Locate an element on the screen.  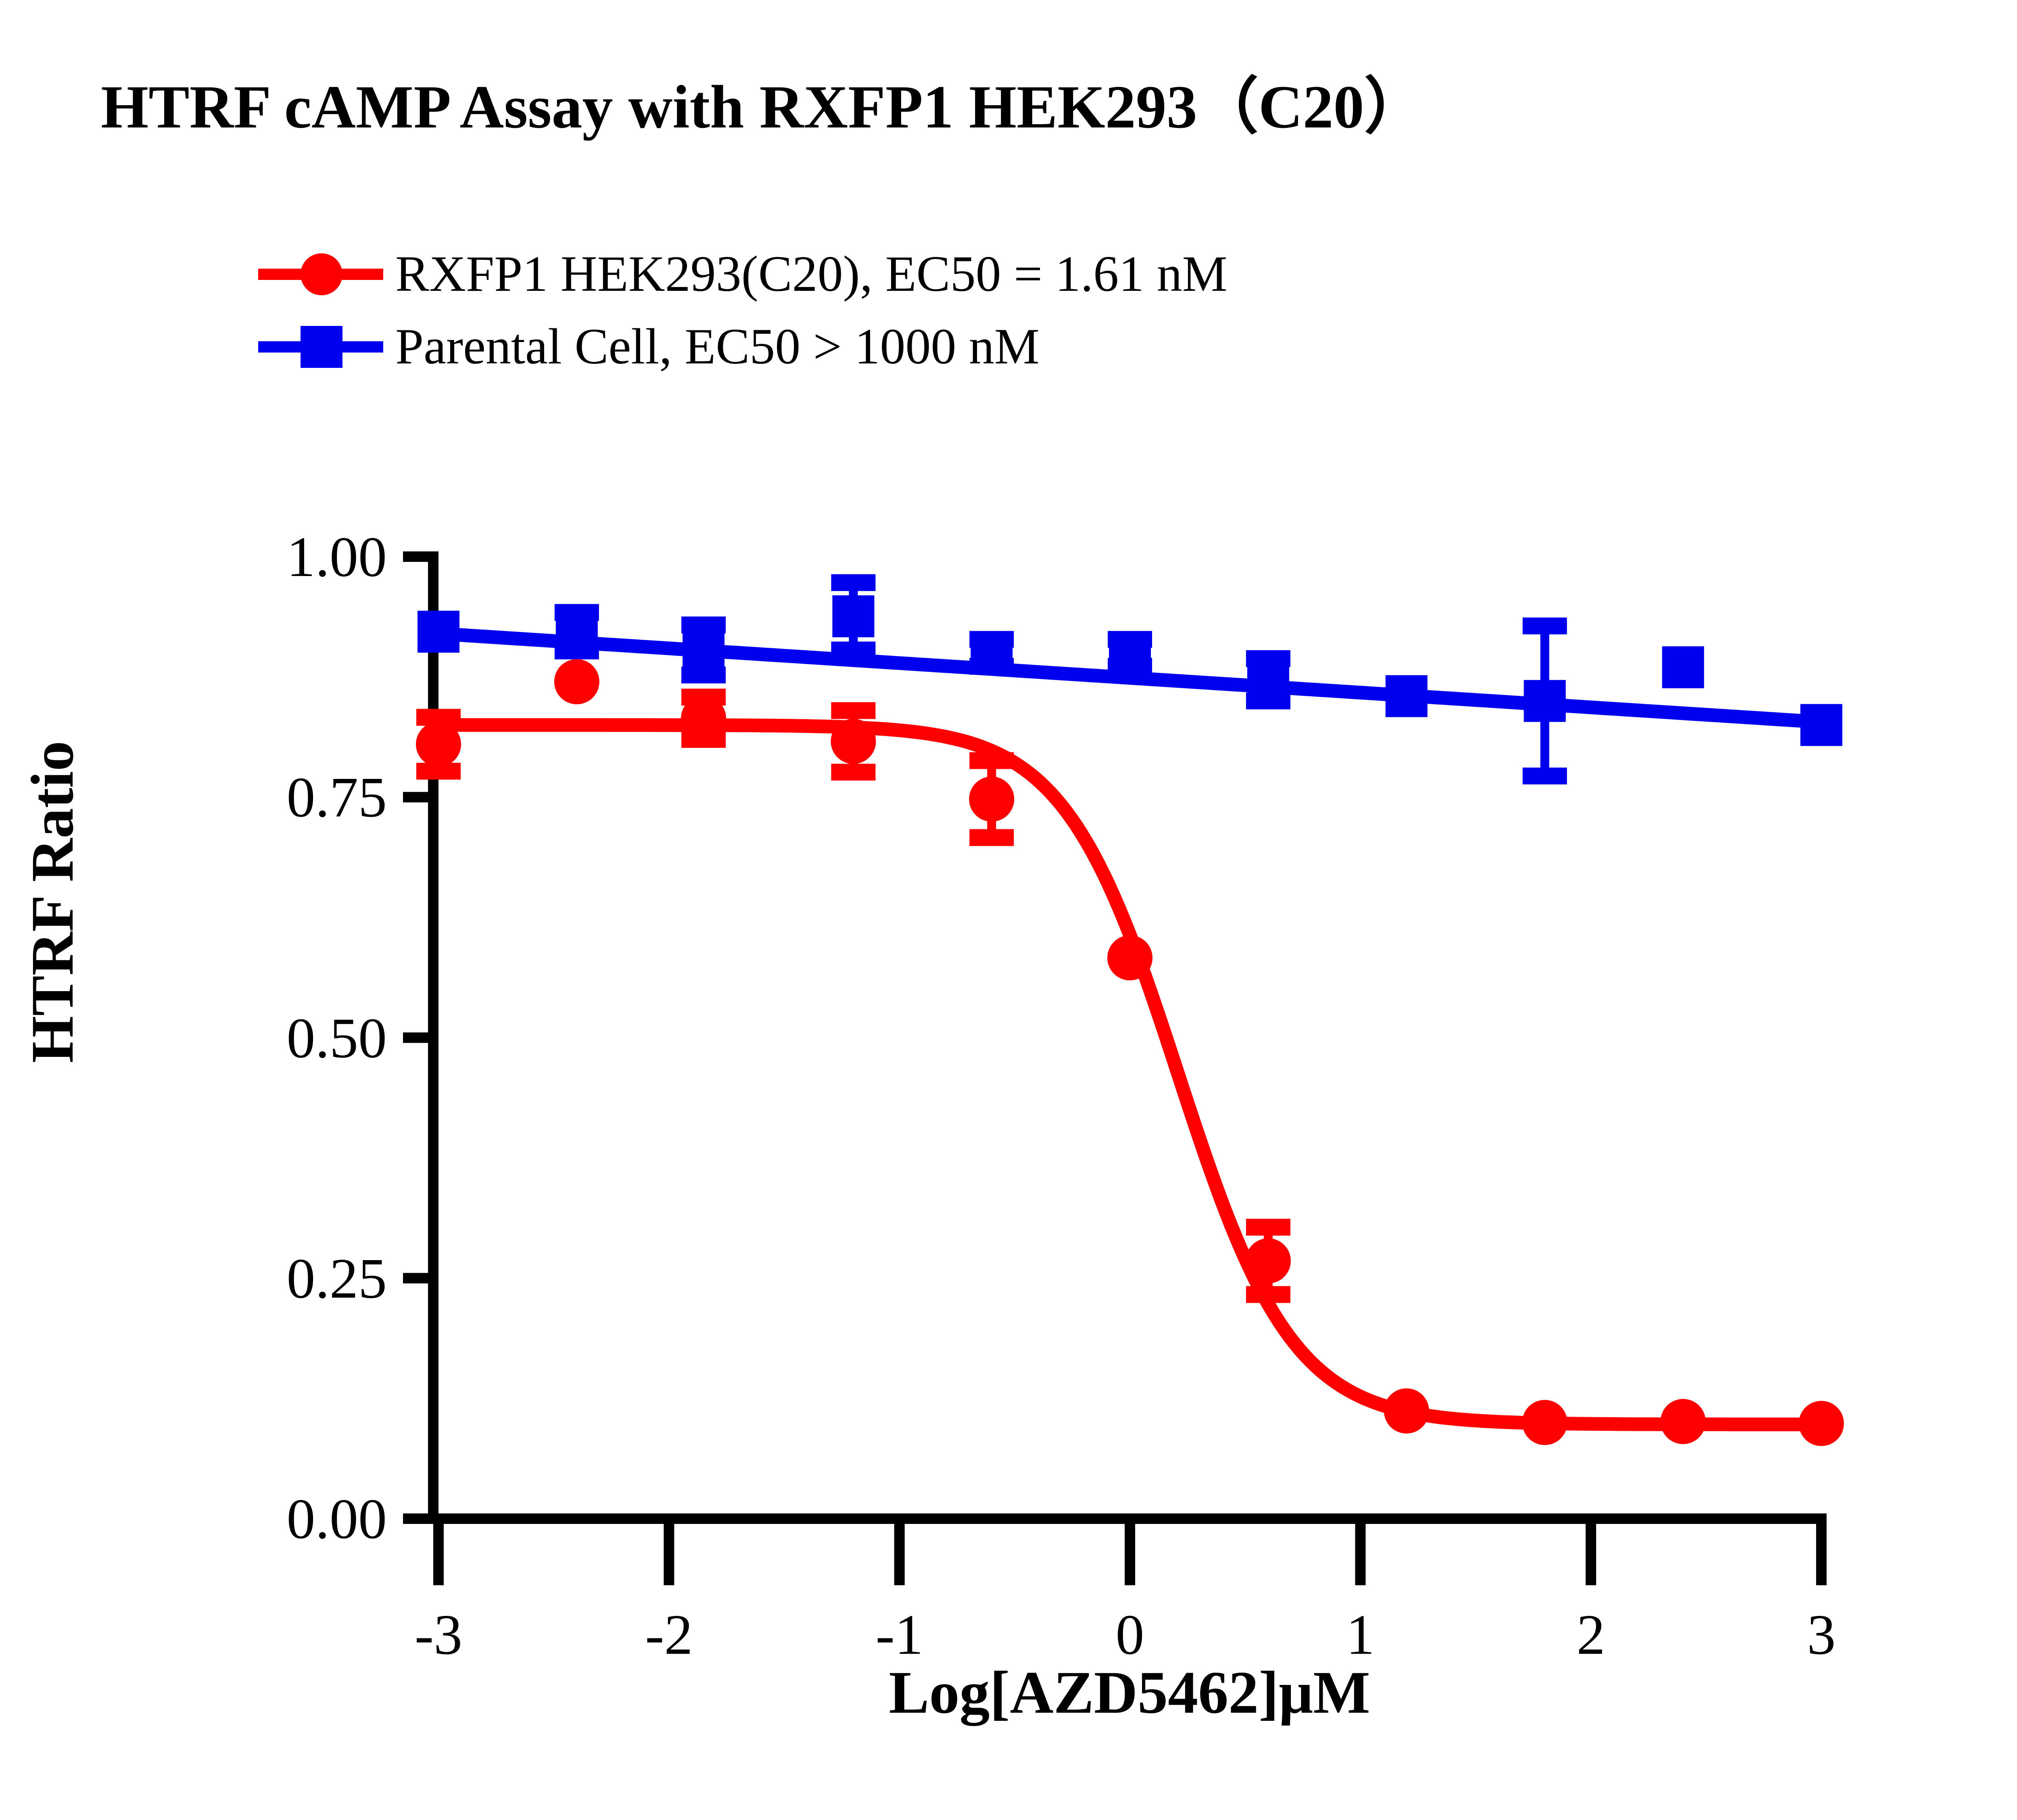
page-title: HTRF cAMP Assay with RXFP1 HEK293（C20） is located at coordinates (763, 107).